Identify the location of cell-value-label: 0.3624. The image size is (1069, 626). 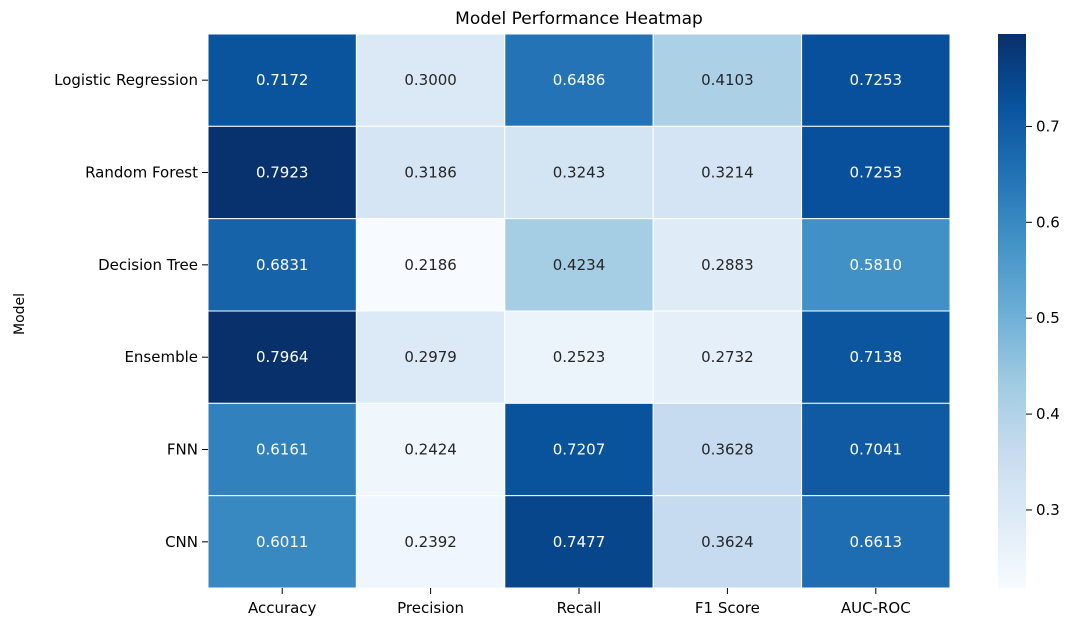
(727, 542).